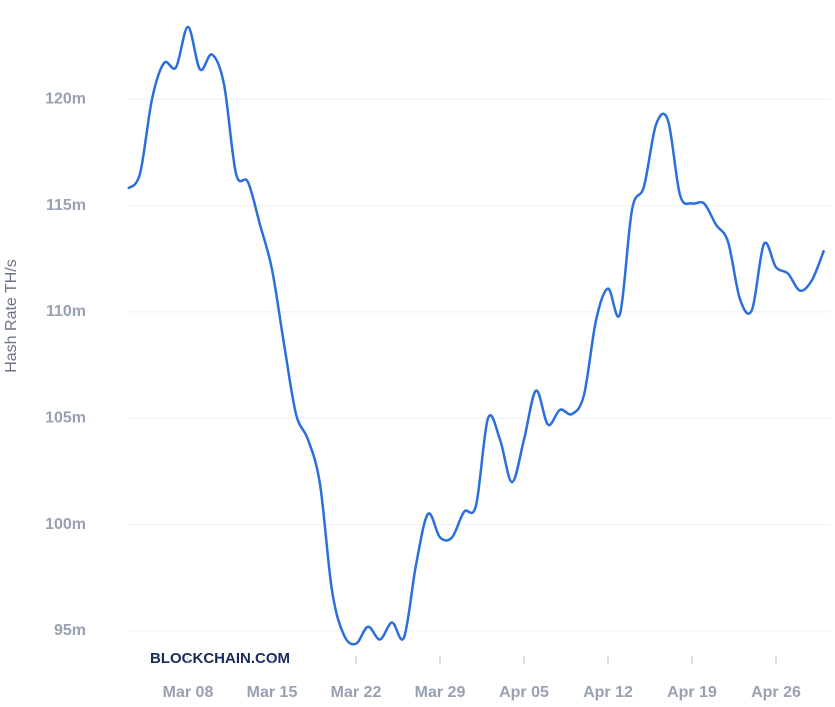 The height and width of the screenshot is (707, 835). What do you see at coordinates (65, 524) in the screenshot?
I see `y-tick-label: 100m` at bounding box center [65, 524].